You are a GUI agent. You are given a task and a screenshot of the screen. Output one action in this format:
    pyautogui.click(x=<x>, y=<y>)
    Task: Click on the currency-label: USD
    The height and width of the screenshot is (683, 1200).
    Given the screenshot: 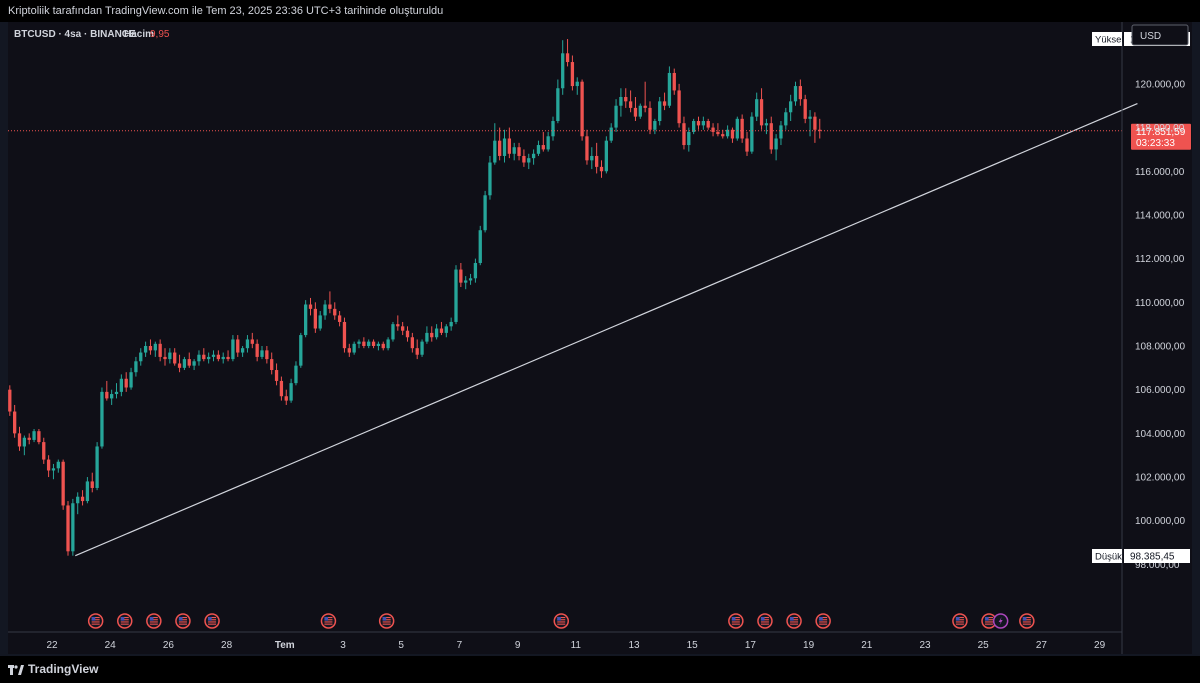 What is the action you would take?
    pyautogui.click(x=1150, y=36)
    